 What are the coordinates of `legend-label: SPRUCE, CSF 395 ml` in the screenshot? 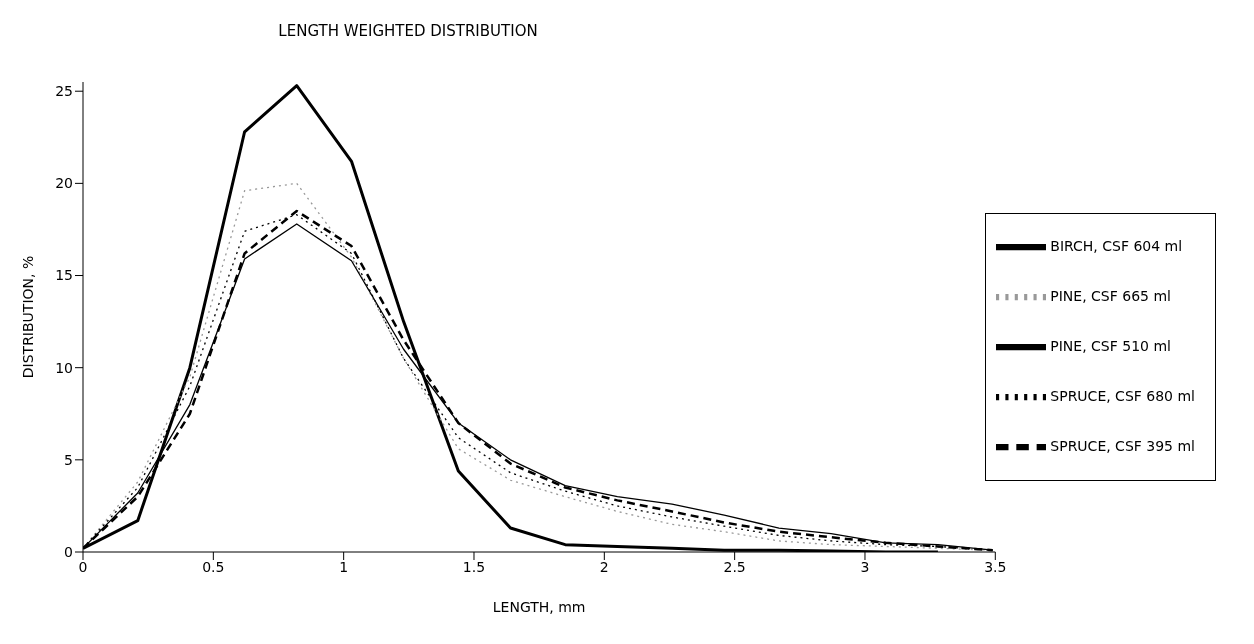 It's located at (1122, 446).